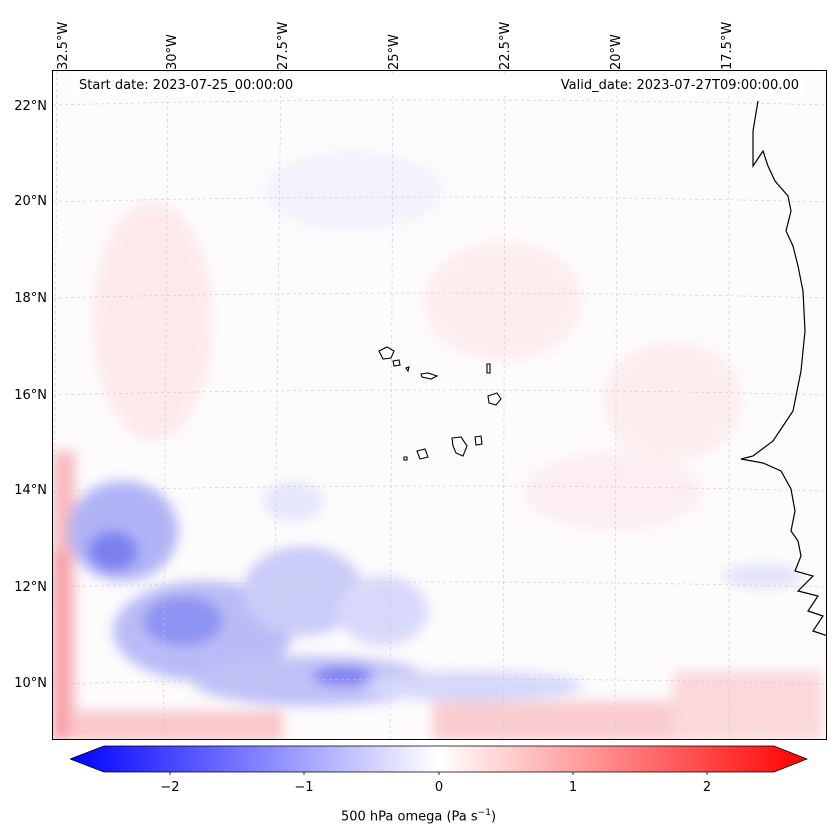 This screenshot has height=839, width=837. I want to click on colorbar-tick-label: 2, so click(707, 787).